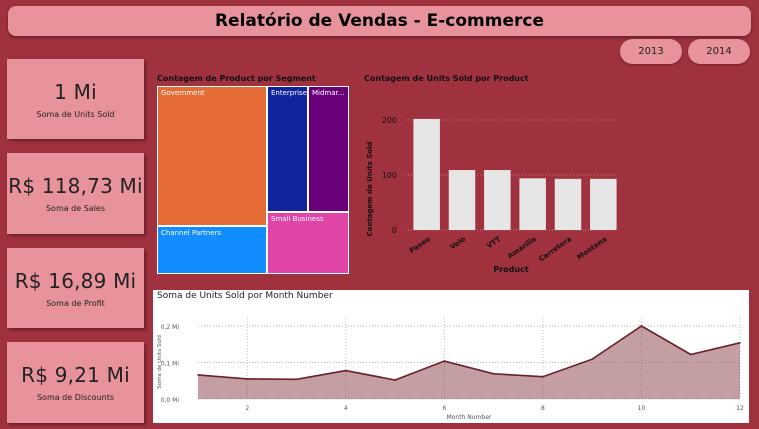  What do you see at coordinates (212, 156) in the screenshot?
I see `treemap-tile-government: Government` at bounding box center [212, 156].